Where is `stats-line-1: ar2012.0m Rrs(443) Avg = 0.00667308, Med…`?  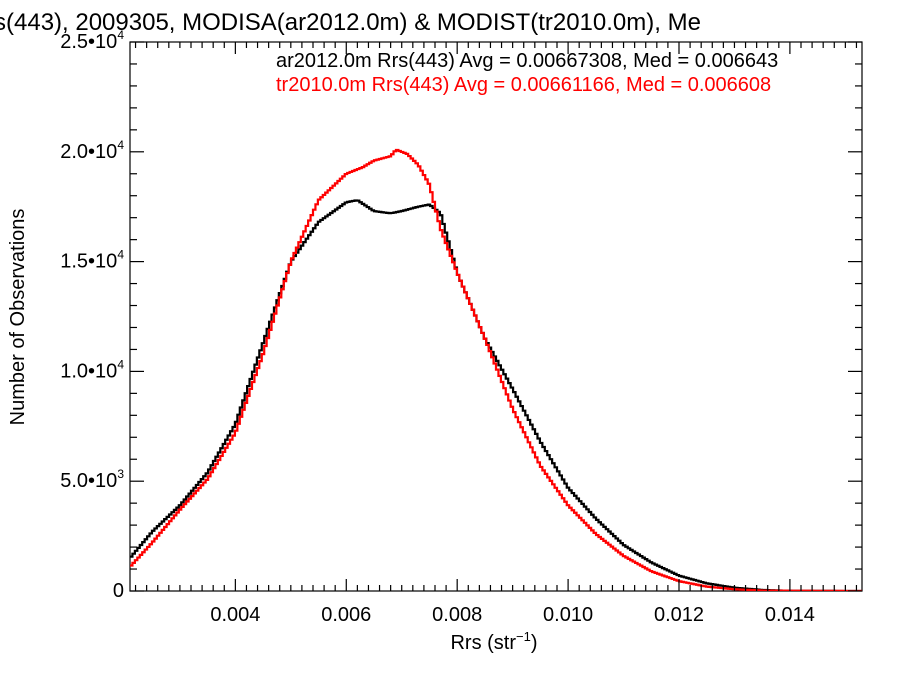
stats-line-1: ar2012.0m Rrs(443) Avg = 0.00667308, Med… is located at coordinates (527, 61).